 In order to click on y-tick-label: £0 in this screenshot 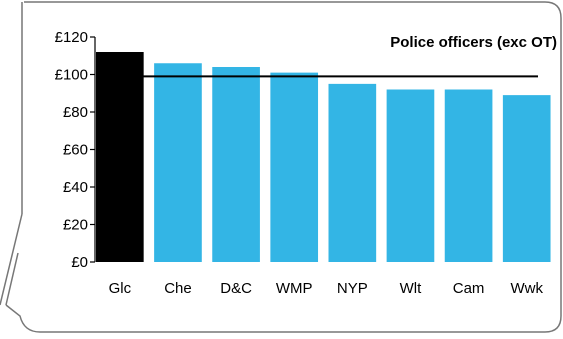, I will do `click(79, 262)`.